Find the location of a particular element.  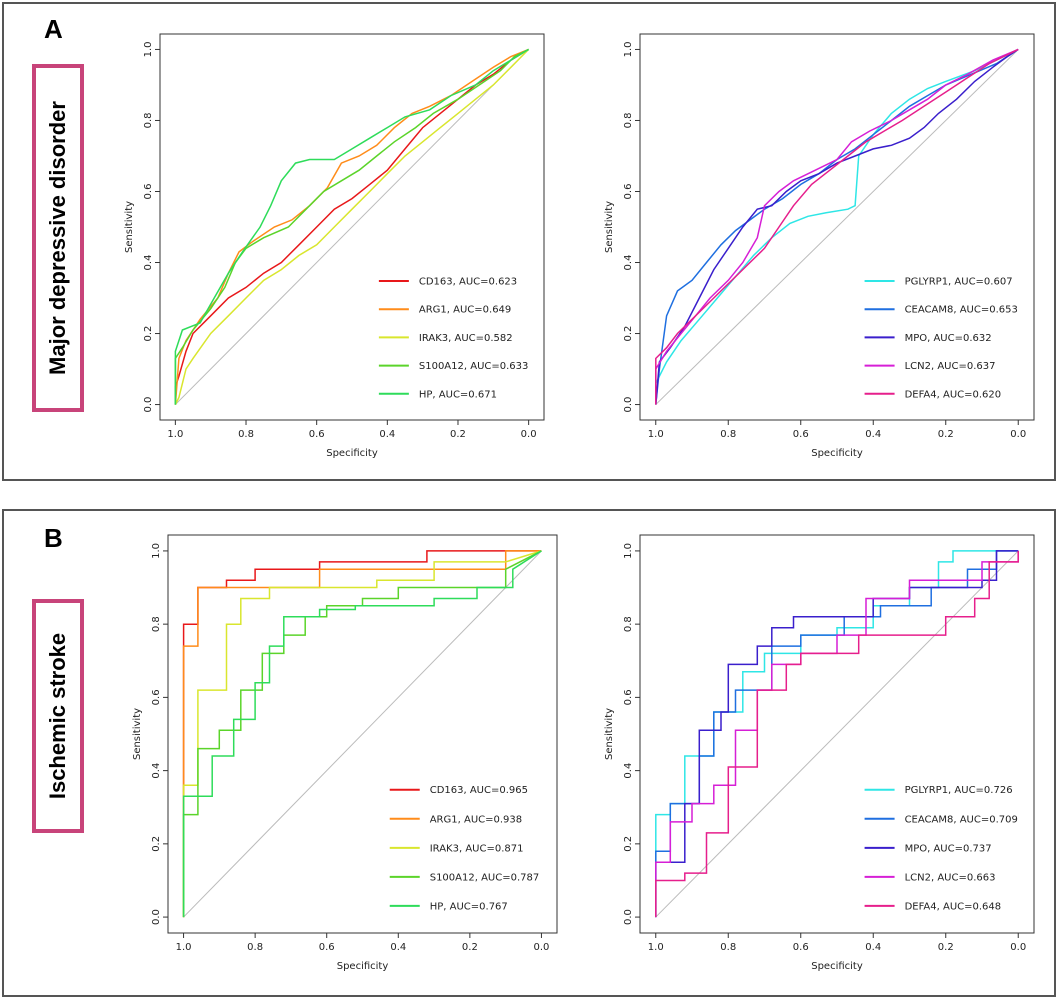

legend-label-s100a12: S100A12, AUC=0.787 is located at coordinates (485, 877).